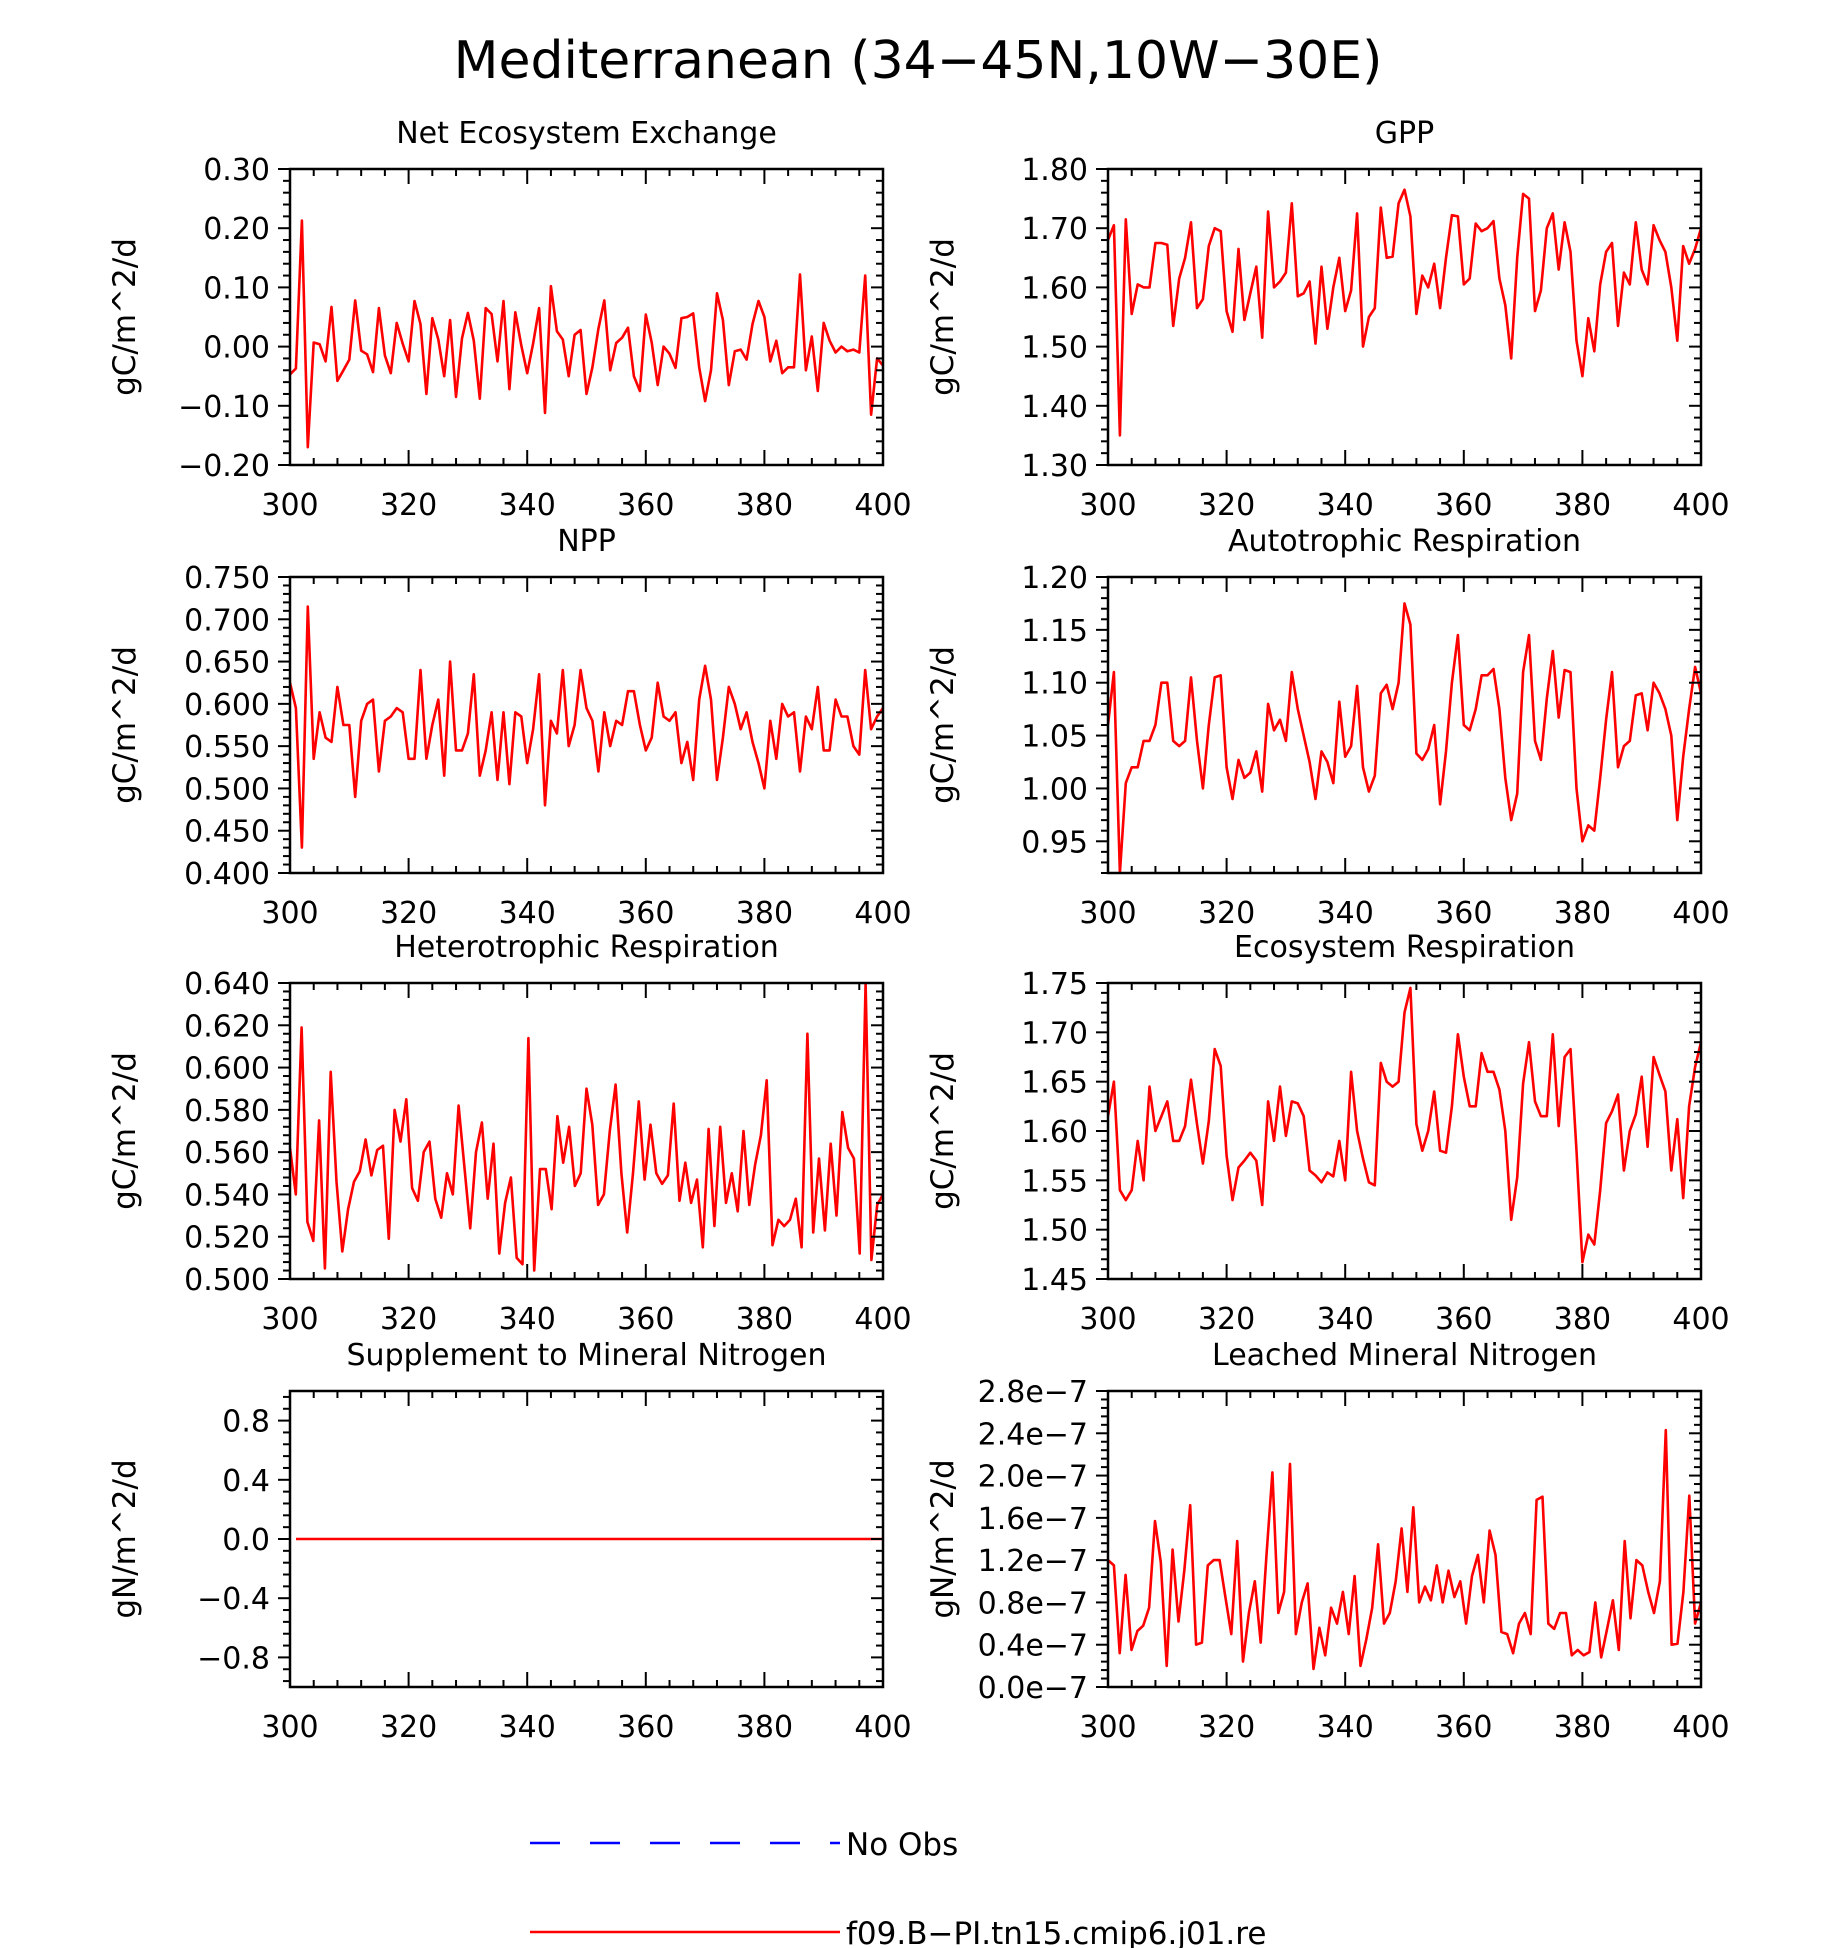 The height and width of the screenshot is (1948, 1836). What do you see at coordinates (1404, 133) in the screenshot?
I see `panel-title: GPP` at bounding box center [1404, 133].